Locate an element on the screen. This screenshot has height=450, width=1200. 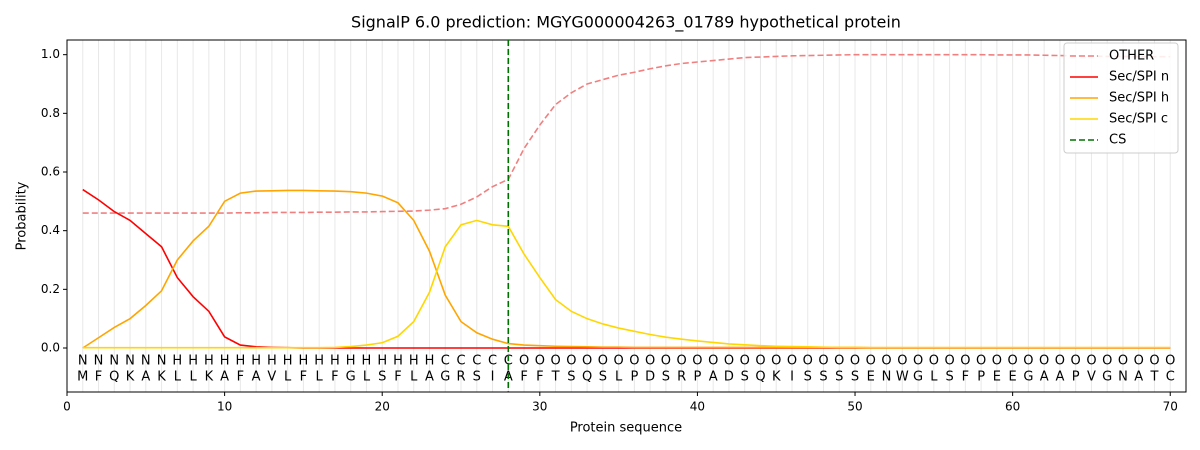
y-tick-label: 0.2 is located at coordinates (50, 289).